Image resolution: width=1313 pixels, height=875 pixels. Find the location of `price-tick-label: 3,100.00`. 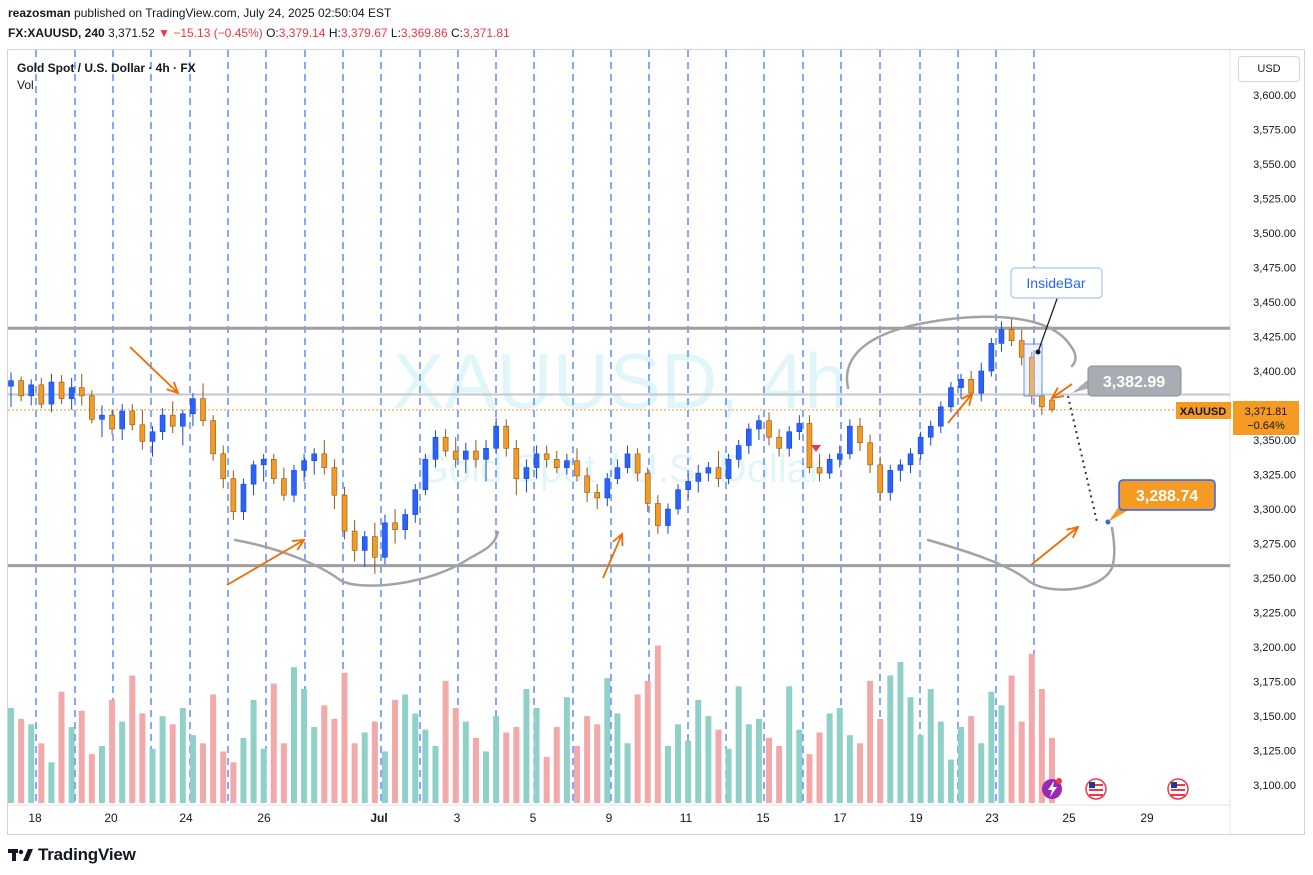

price-tick-label: 3,100.00 is located at coordinates (1274, 786).